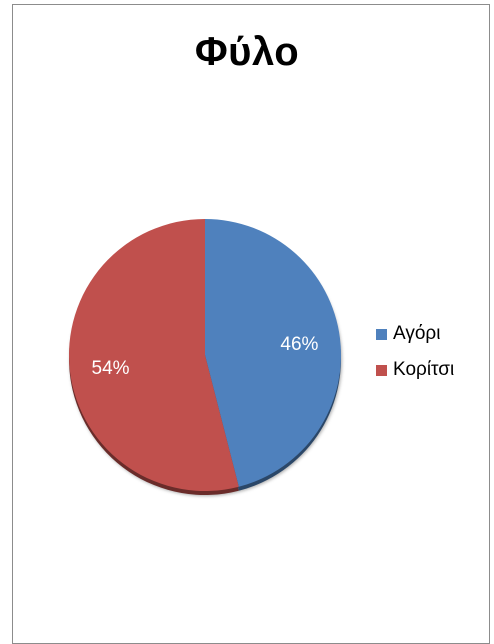 The height and width of the screenshot is (644, 494). I want to click on data-label: 46%, so click(299, 344).